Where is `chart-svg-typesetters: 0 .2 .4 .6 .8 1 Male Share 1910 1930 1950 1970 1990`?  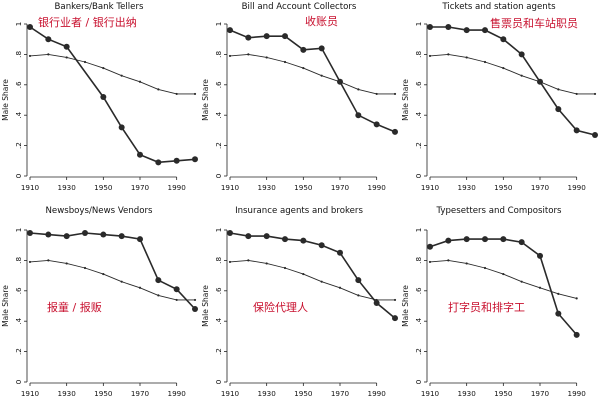
chart-svg-typesetters: 0 .2 .4 .6 .8 1 Male Share 1910 1930 1950 1970 1990 is located at coordinates (494, 313).